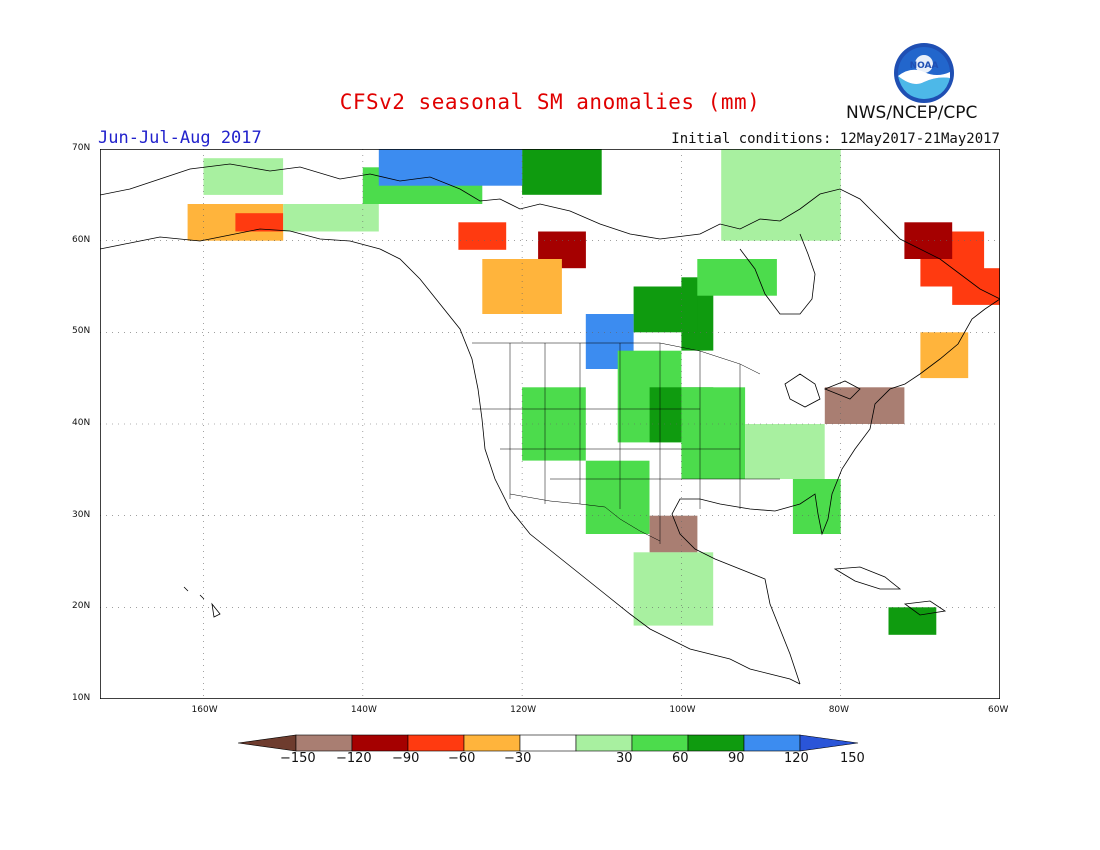 Image resolution: width=1100 pixels, height=850 pixels. Describe the element at coordinates (822, 390) in the screenshot. I see `coastline-great-lakes` at that location.